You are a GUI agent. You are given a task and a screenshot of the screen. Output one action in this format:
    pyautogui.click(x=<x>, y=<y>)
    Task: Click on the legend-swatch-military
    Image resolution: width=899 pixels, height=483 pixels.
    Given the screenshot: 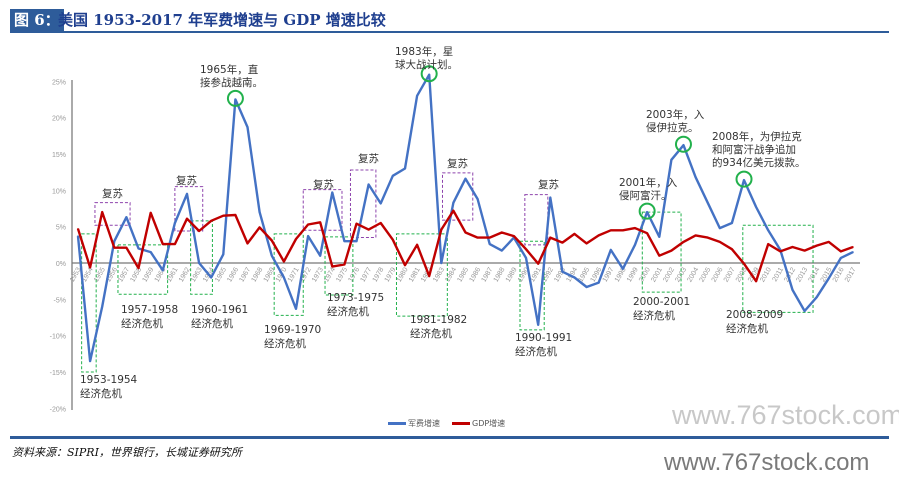 What is the action you would take?
    pyautogui.click(x=397, y=423)
    